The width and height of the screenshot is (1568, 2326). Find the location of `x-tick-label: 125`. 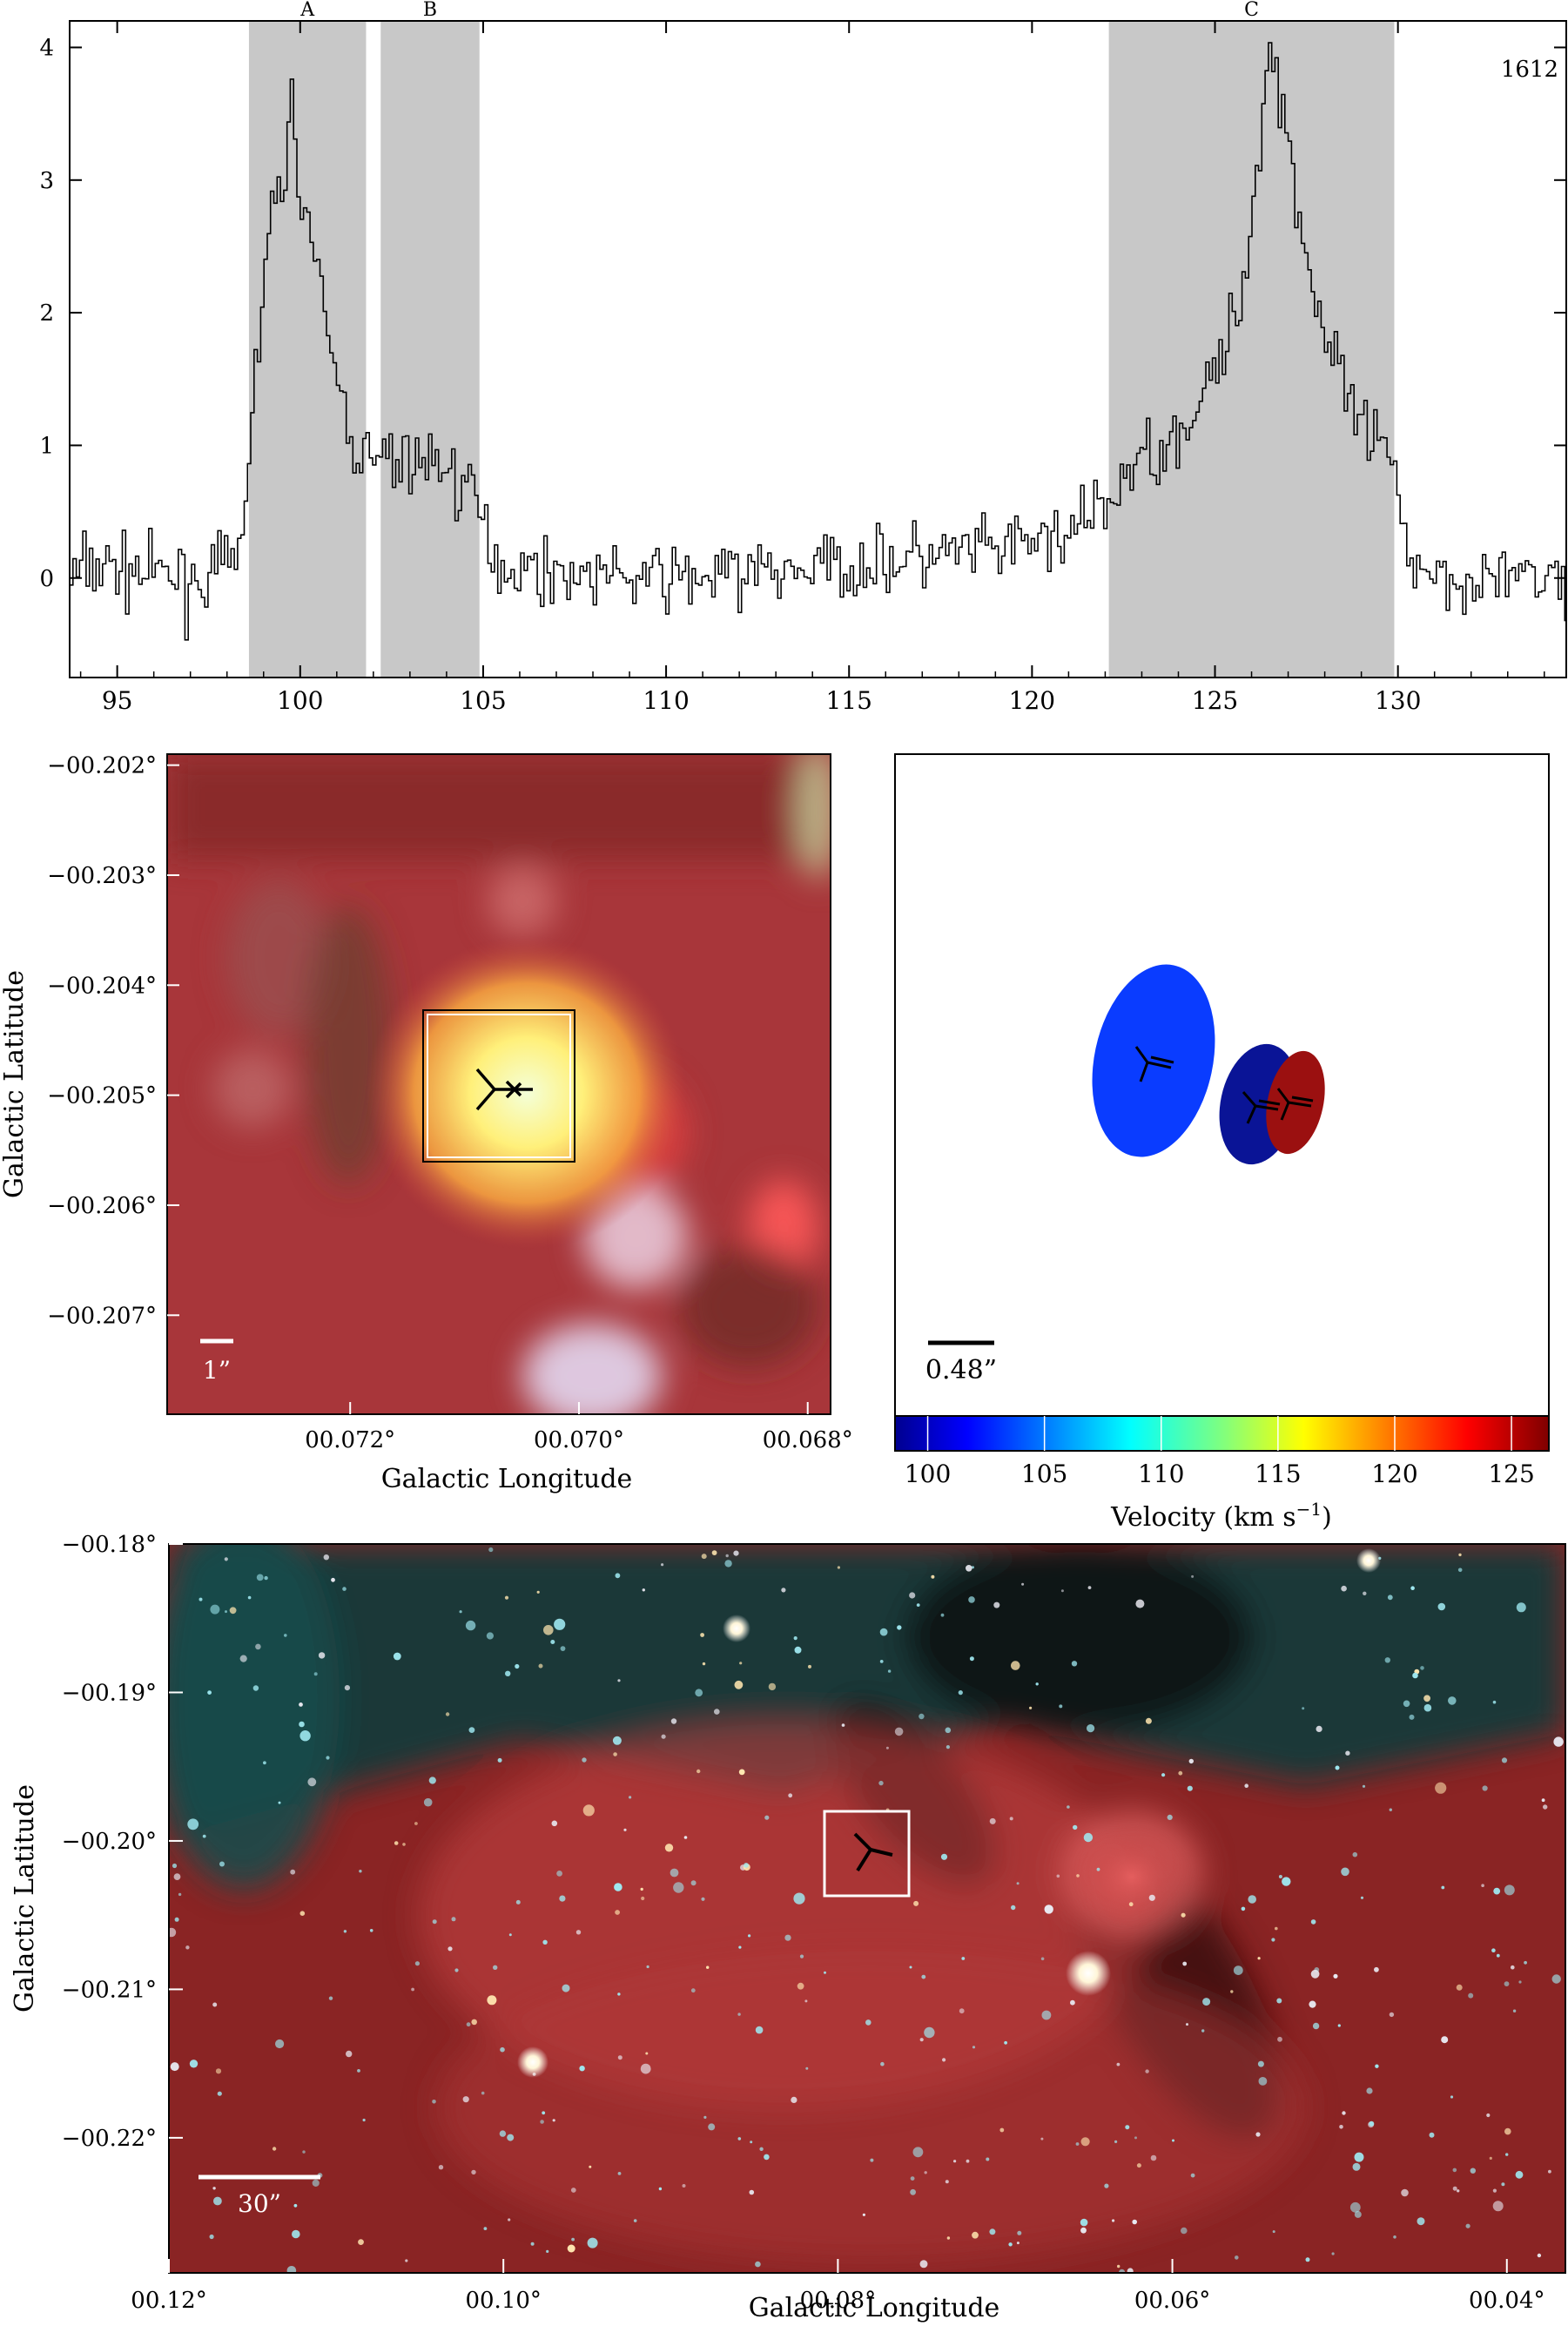

x-tick-label: 125 is located at coordinates (1215, 700).